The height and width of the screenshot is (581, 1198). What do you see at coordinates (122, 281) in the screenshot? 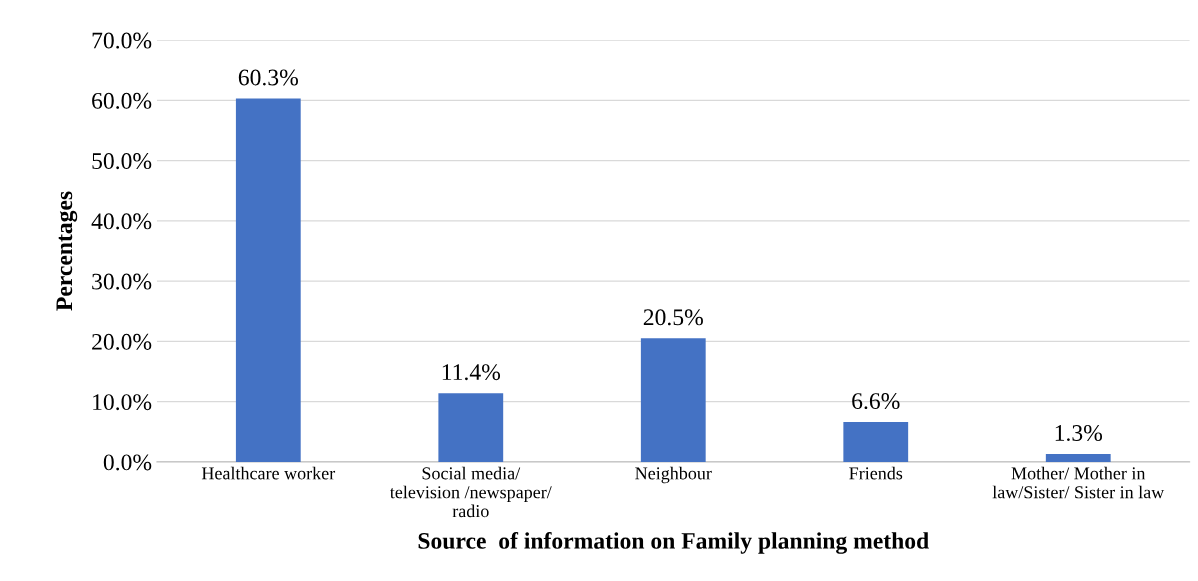
I see `y-tick-label: 30.0%` at bounding box center [122, 281].